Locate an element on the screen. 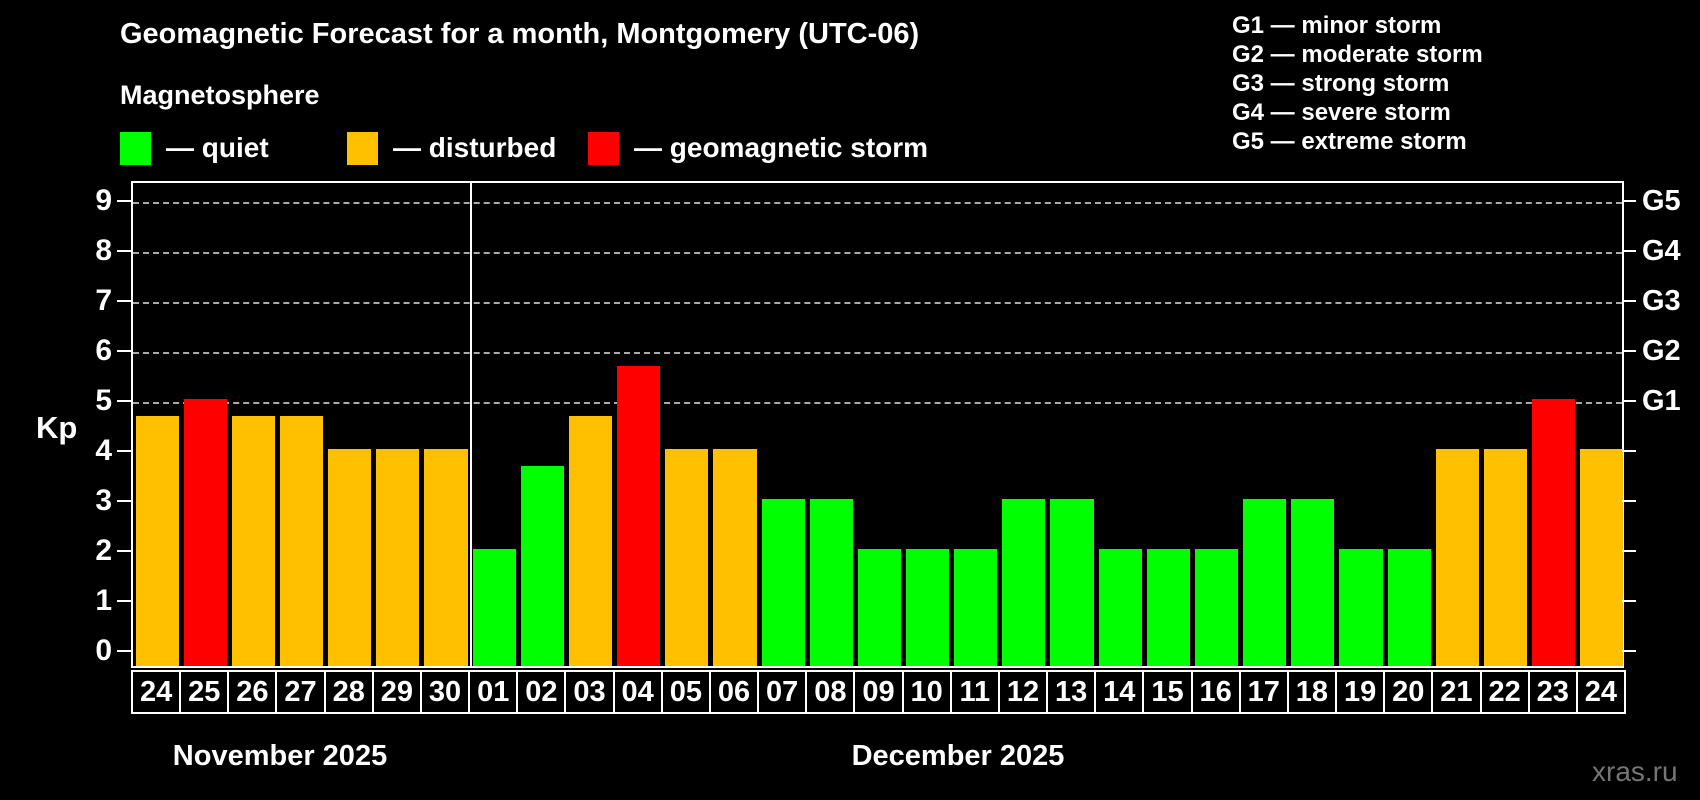 The height and width of the screenshot is (800, 1700). g-scale-label-g5: G5 is located at coordinates (1661, 201).